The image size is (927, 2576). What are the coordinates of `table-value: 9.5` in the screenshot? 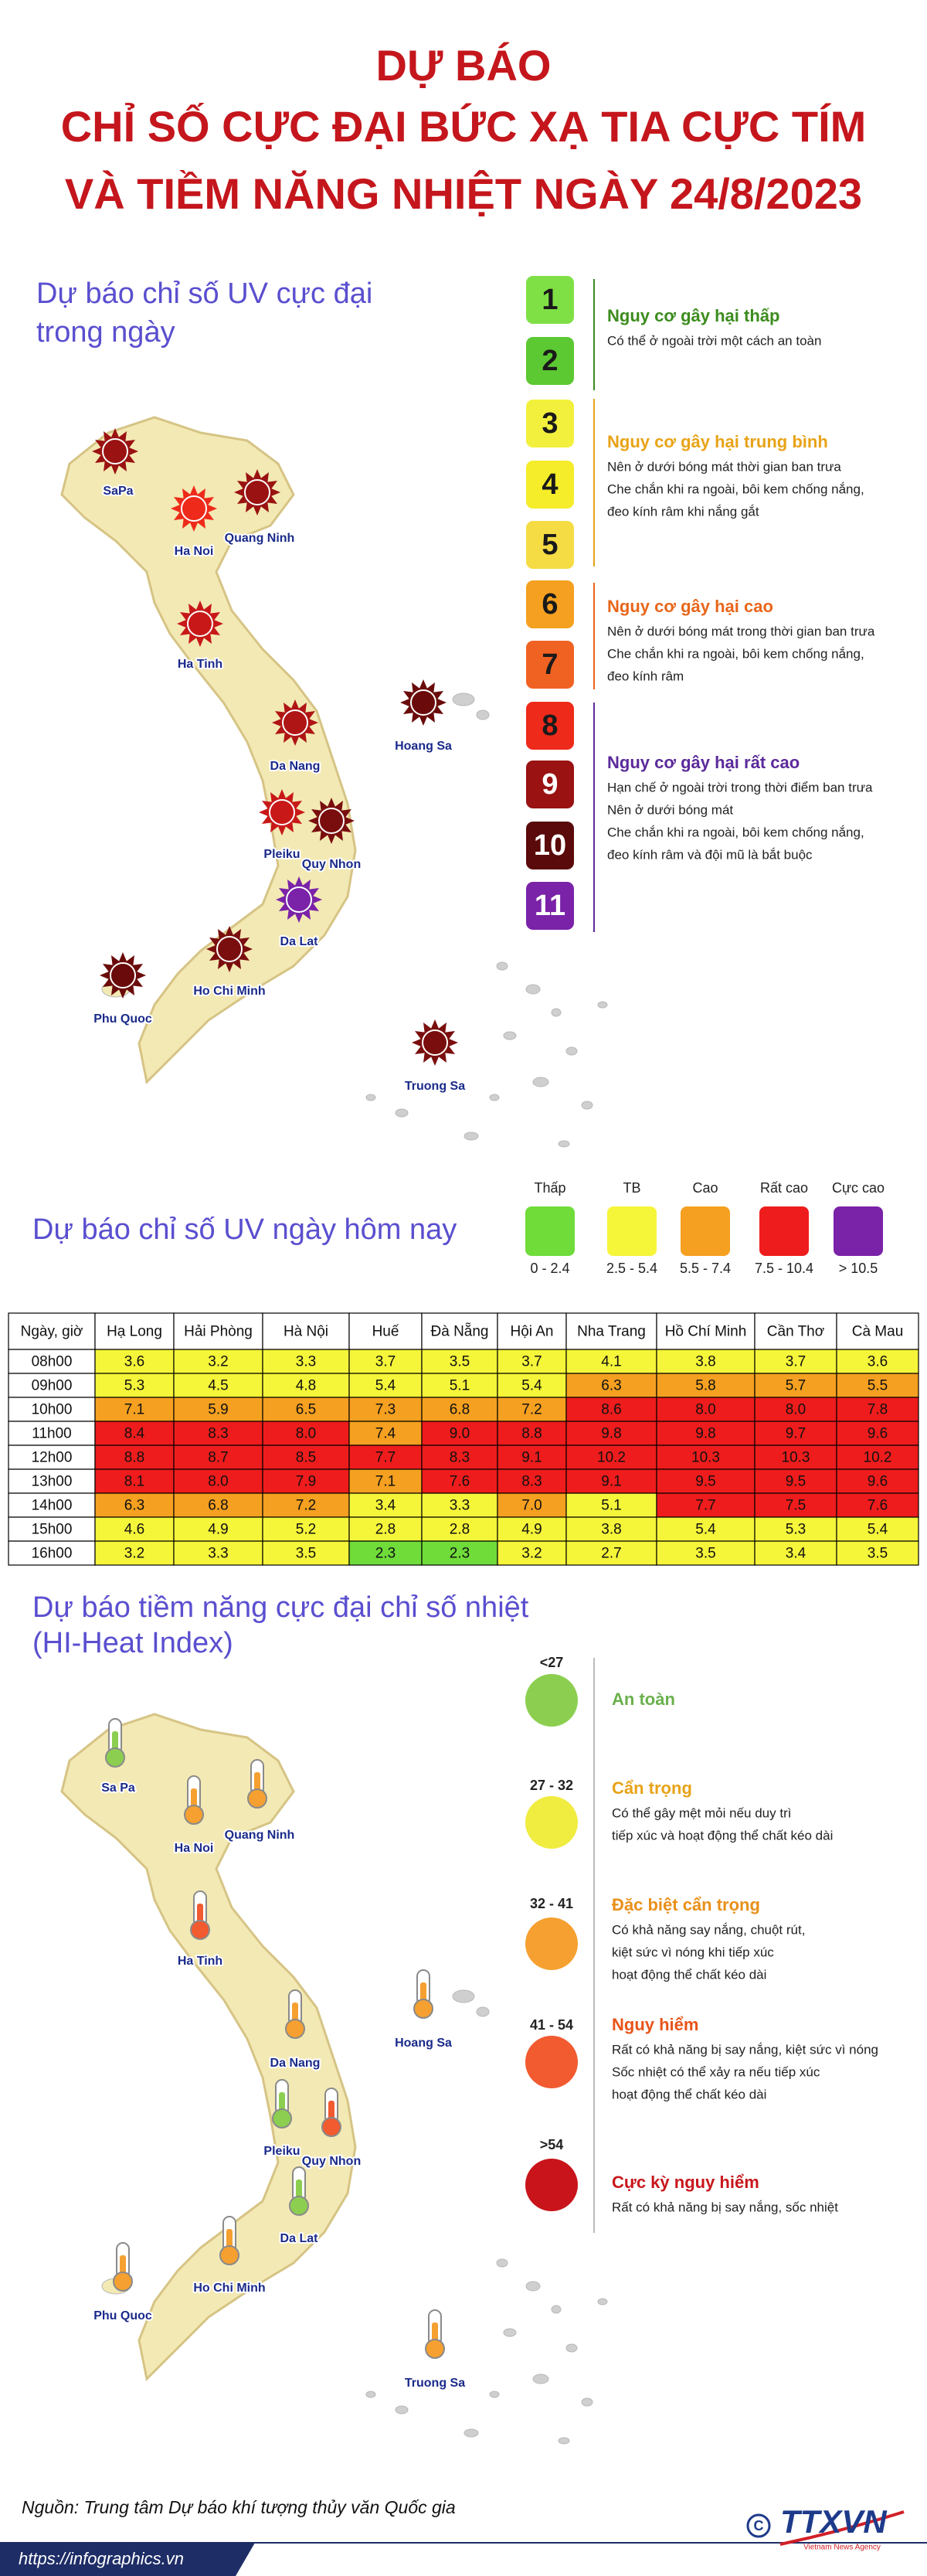 It's located at (796, 1482).